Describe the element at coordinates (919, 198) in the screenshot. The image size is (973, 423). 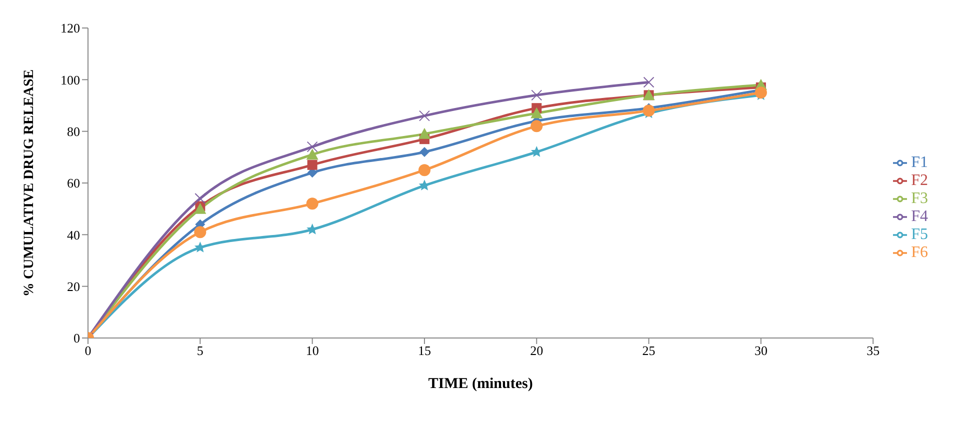
I see `legend-label: F3` at that location.